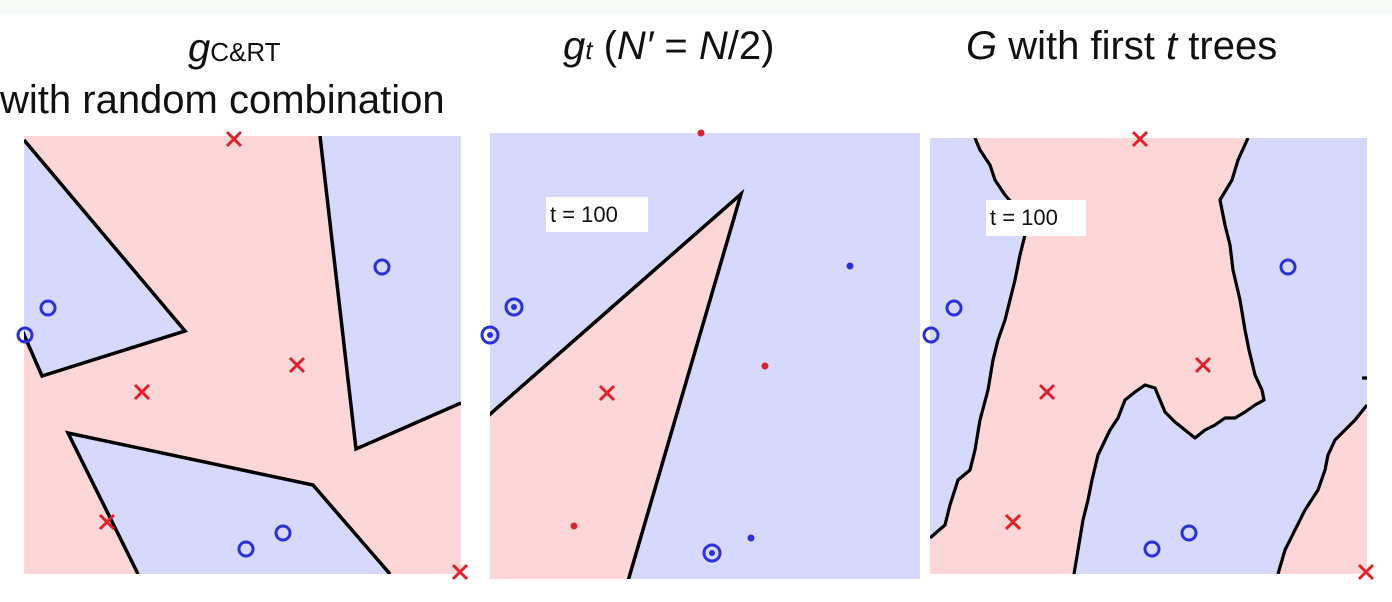  I want to click on panel2-t-label-box, so click(597, 214).